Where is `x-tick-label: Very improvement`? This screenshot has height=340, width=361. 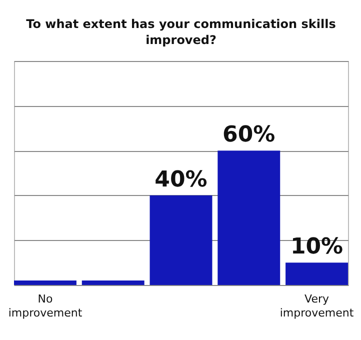
x-tick-label: Very improvement is located at coordinates (317, 306).